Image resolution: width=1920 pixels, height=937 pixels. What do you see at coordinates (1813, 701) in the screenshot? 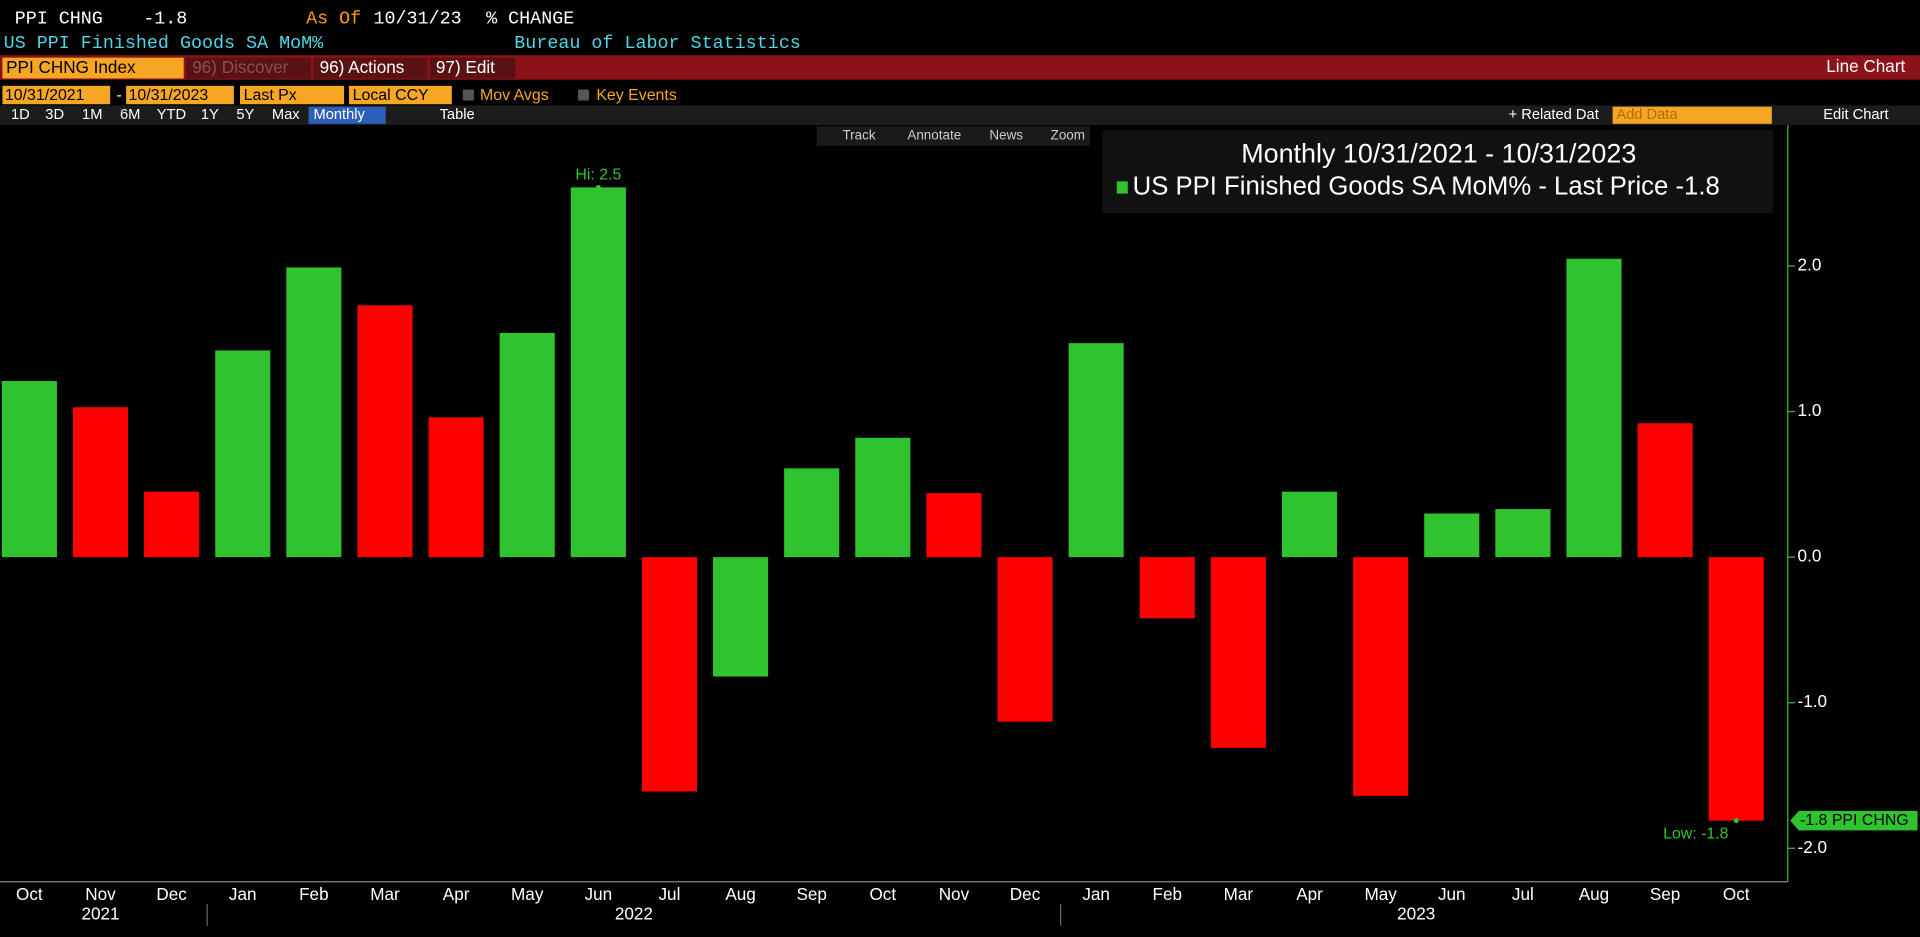
I see `y-tick-label: -1.0` at bounding box center [1813, 701].